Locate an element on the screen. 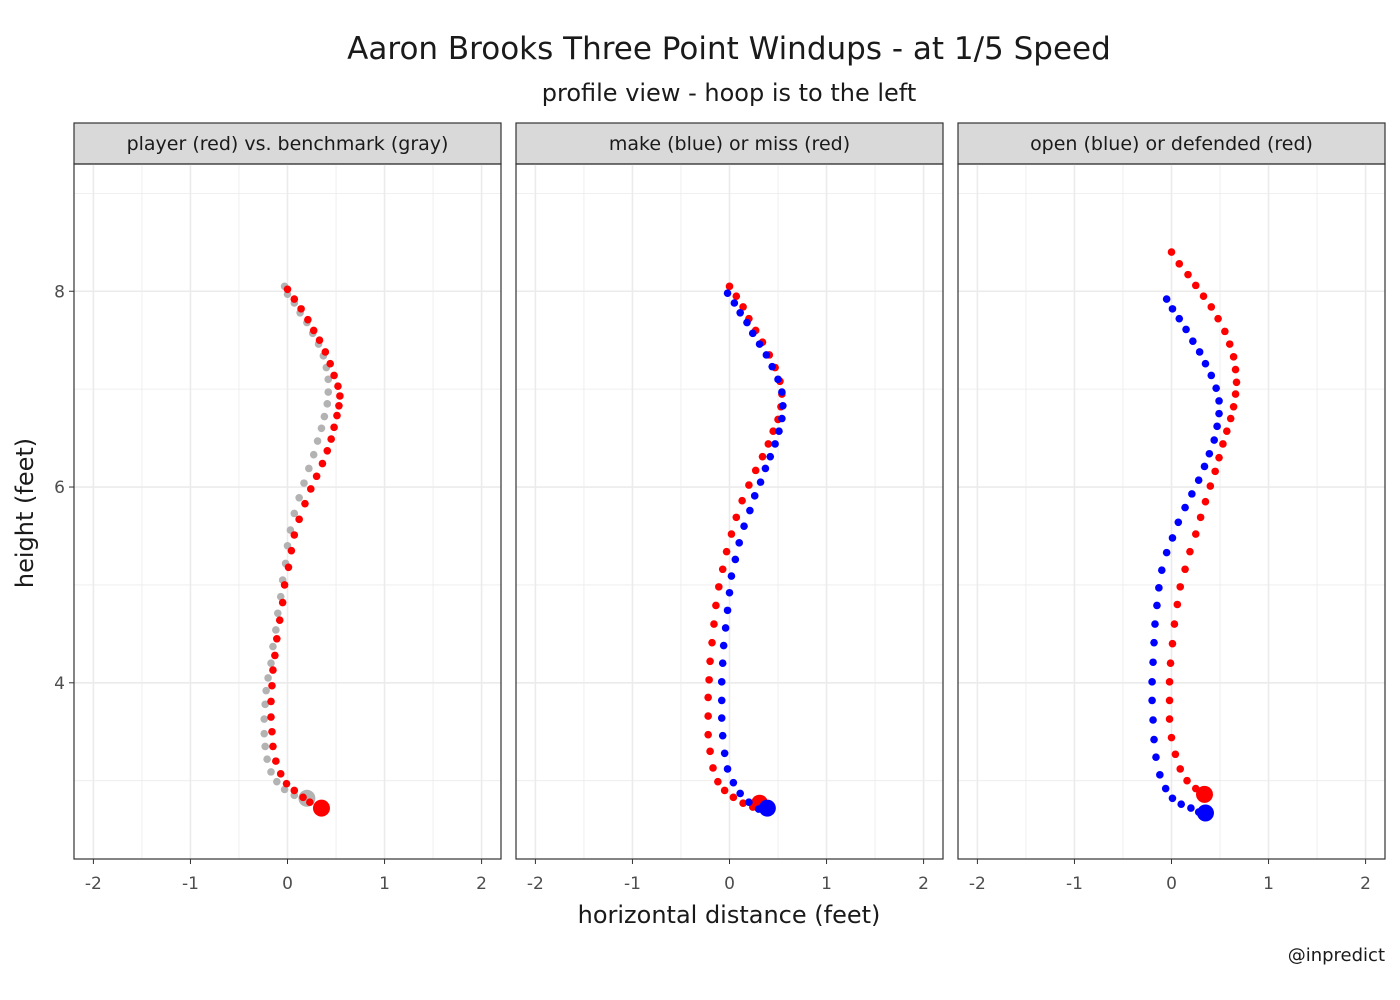 The width and height of the screenshot is (1400, 1000). caption: @inpredict is located at coordinates (1336, 955).